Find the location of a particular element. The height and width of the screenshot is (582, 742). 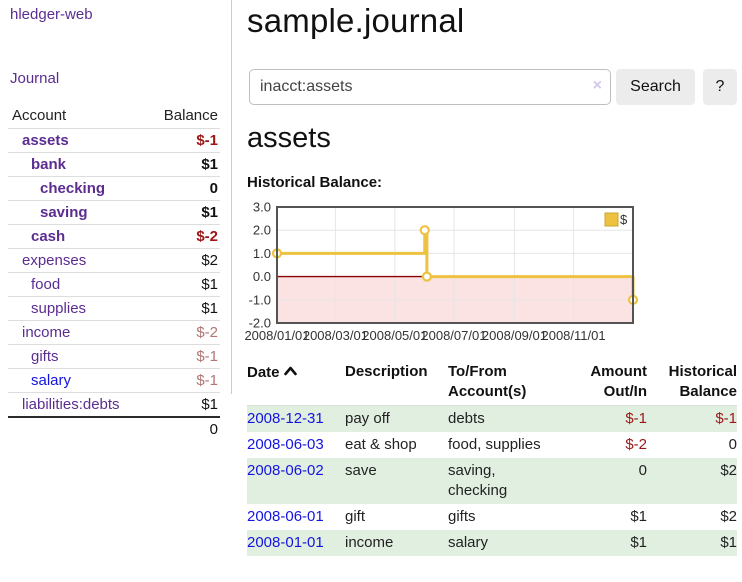

chart-y-tick-label: 2.0 is located at coordinates (262, 230).